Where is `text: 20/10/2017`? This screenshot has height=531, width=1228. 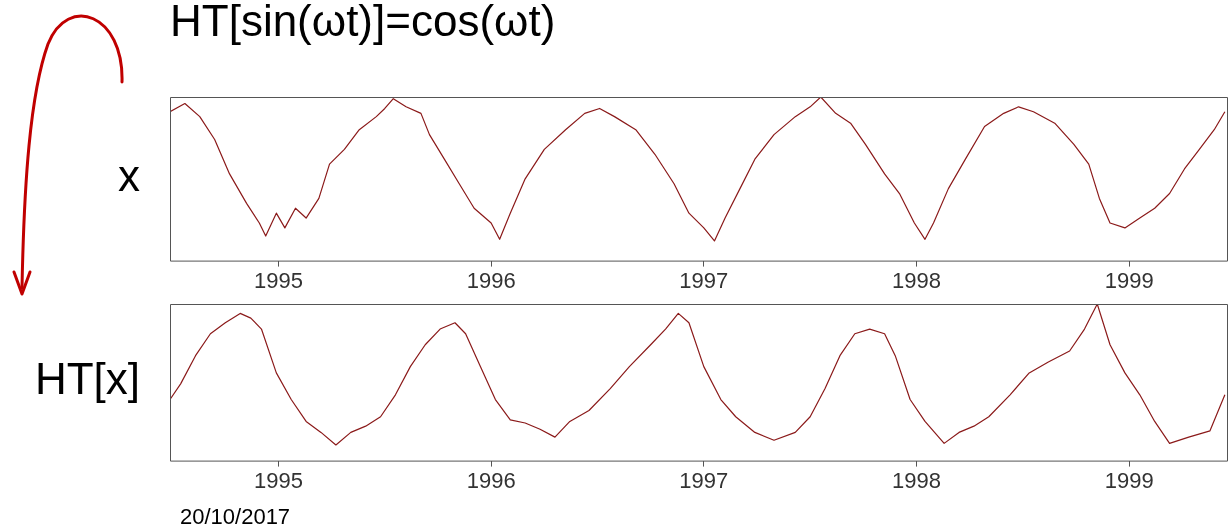 text: 20/10/2017 is located at coordinates (235, 517).